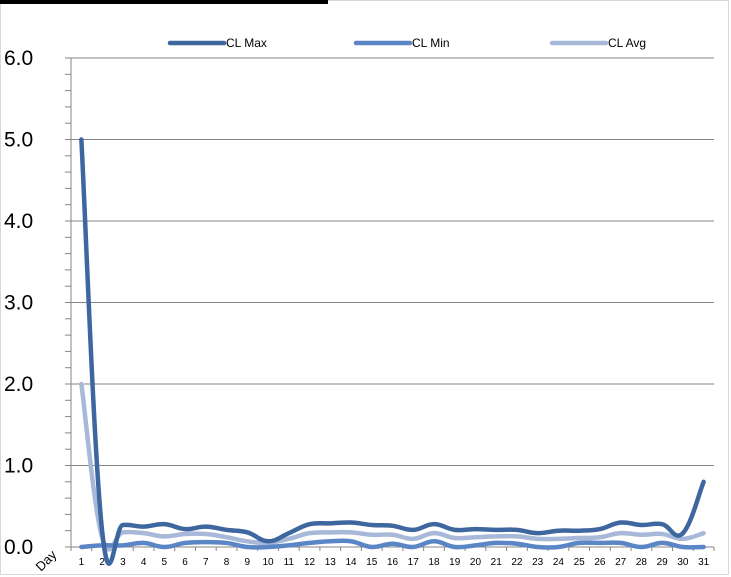 The width and height of the screenshot is (731, 577). What do you see at coordinates (406, 43) in the screenshot?
I see `legend: CL Max CL Min CL Avg` at bounding box center [406, 43].